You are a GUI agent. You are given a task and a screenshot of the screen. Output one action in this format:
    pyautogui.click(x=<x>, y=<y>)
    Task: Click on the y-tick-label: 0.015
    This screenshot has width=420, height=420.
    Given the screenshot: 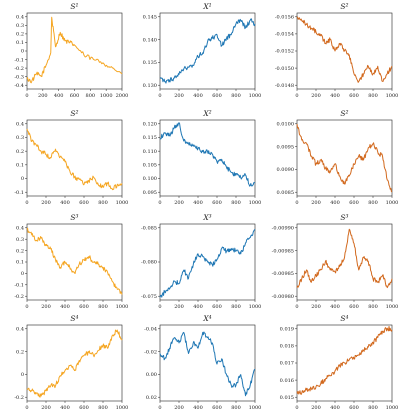 What is the action you would take?
    pyautogui.click(x=287, y=398)
    